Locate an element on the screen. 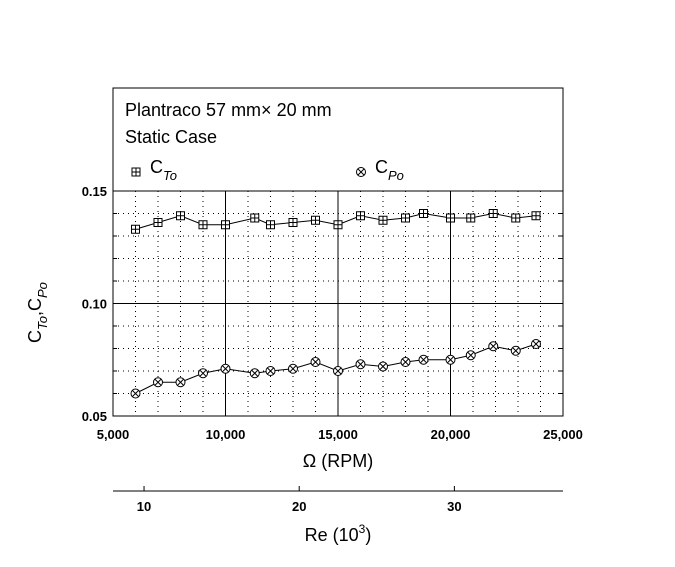  chart-title-line-1: Plantraco 57 mm× 20 mm is located at coordinates (228, 110).